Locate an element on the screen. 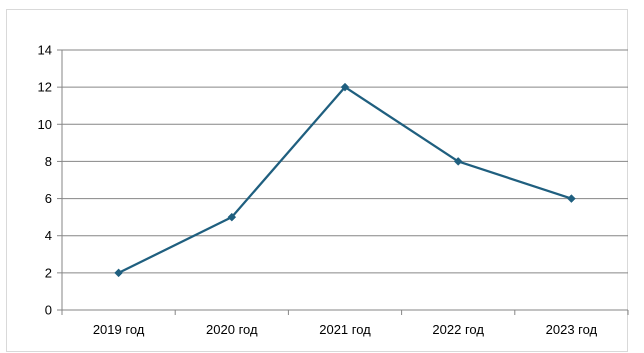  x-tick-label: 2023 год is located at coordinates (572, 329).